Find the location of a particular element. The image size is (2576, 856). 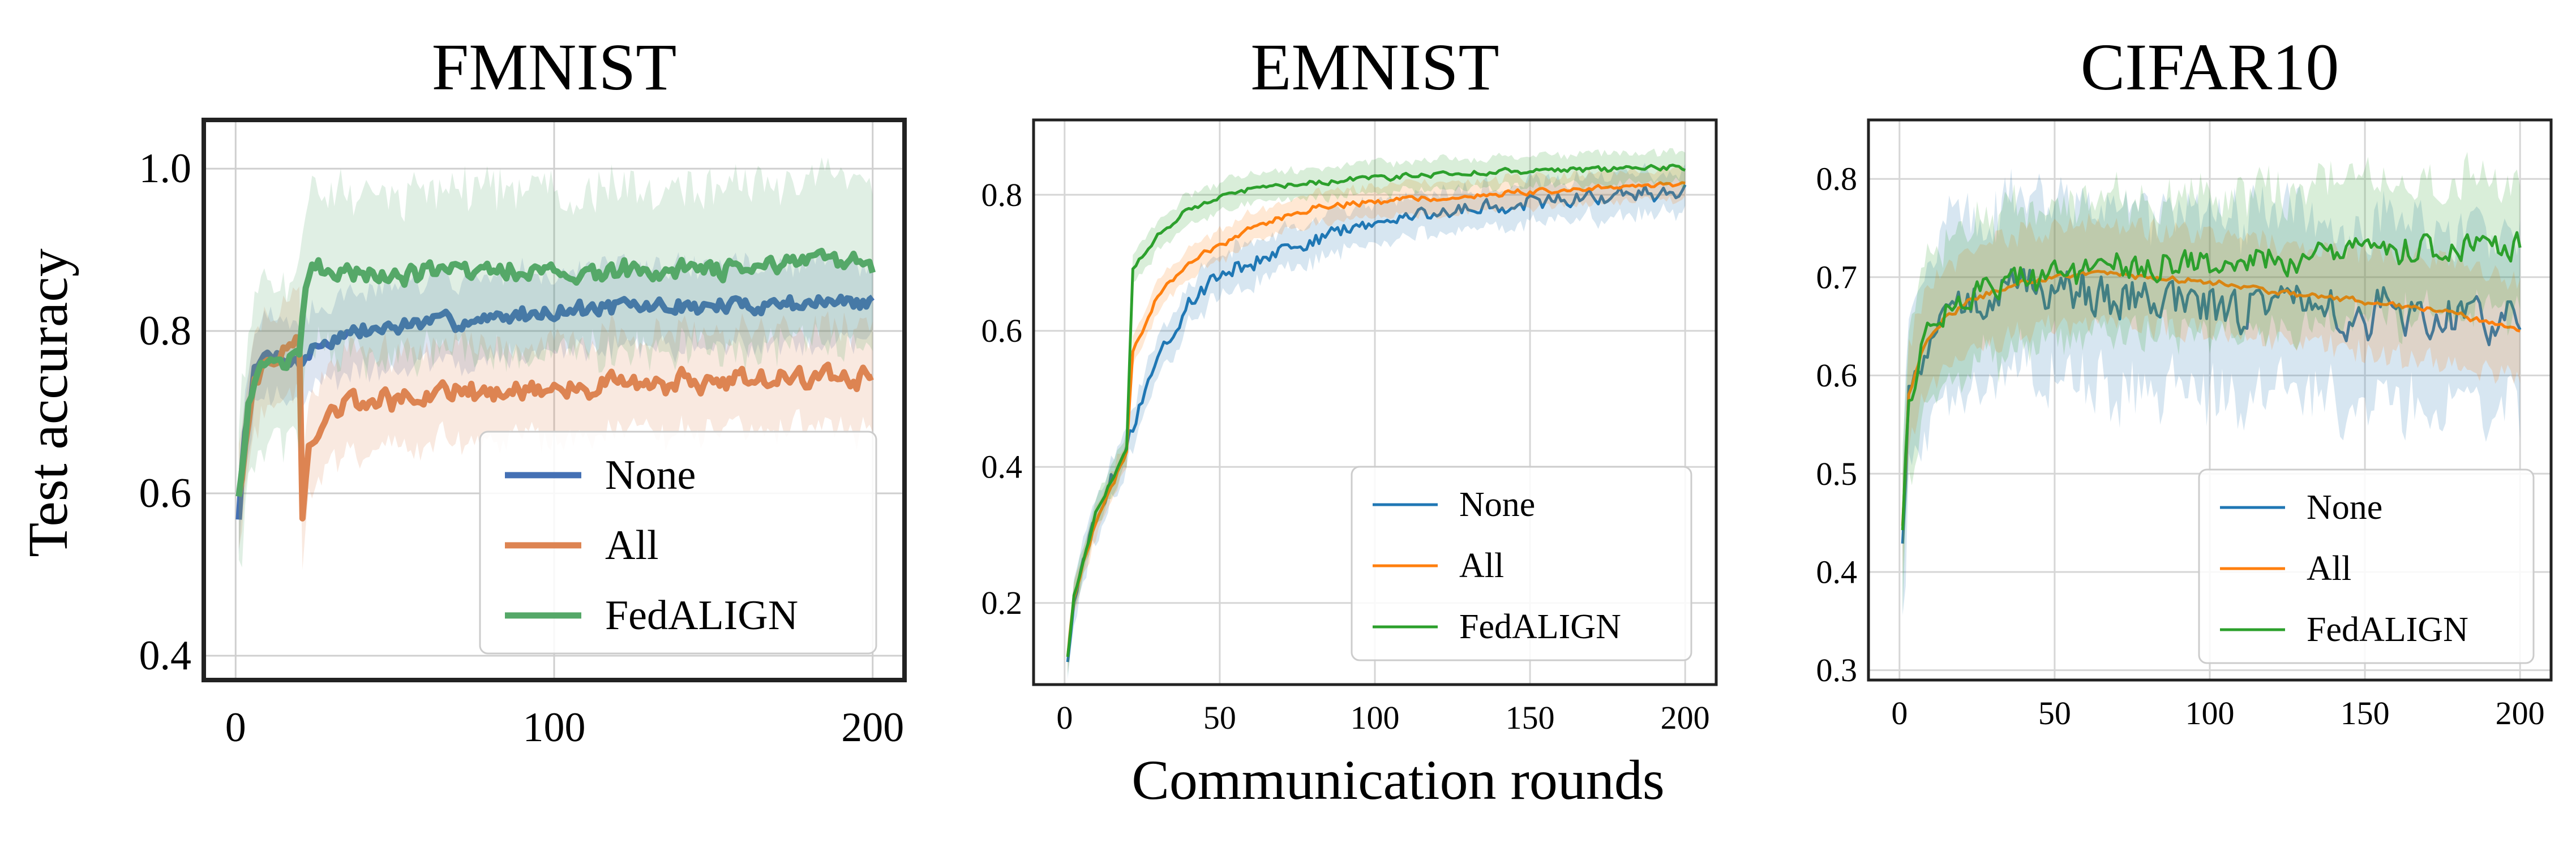

cifar10-legend-box is located at coordinates (2366, 566).